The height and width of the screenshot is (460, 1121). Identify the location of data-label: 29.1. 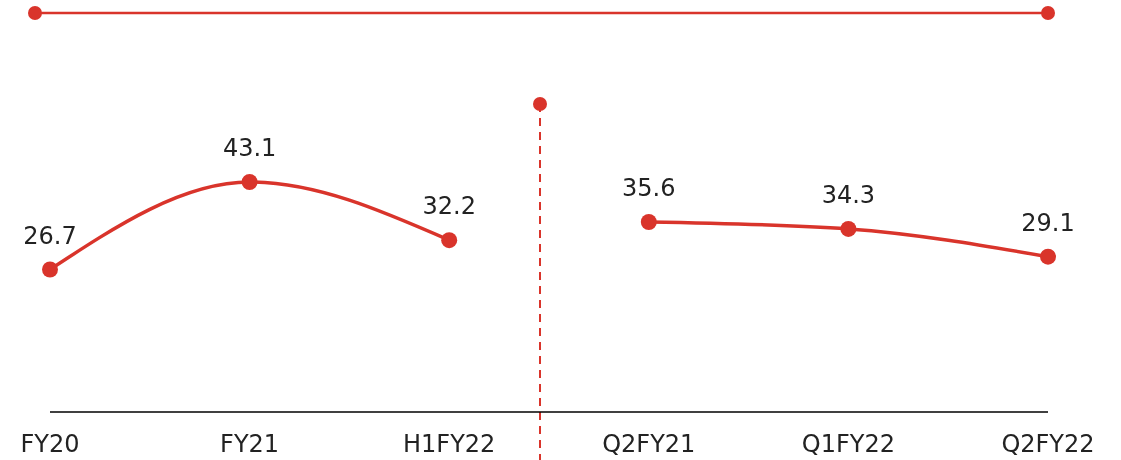
(1048, 222).